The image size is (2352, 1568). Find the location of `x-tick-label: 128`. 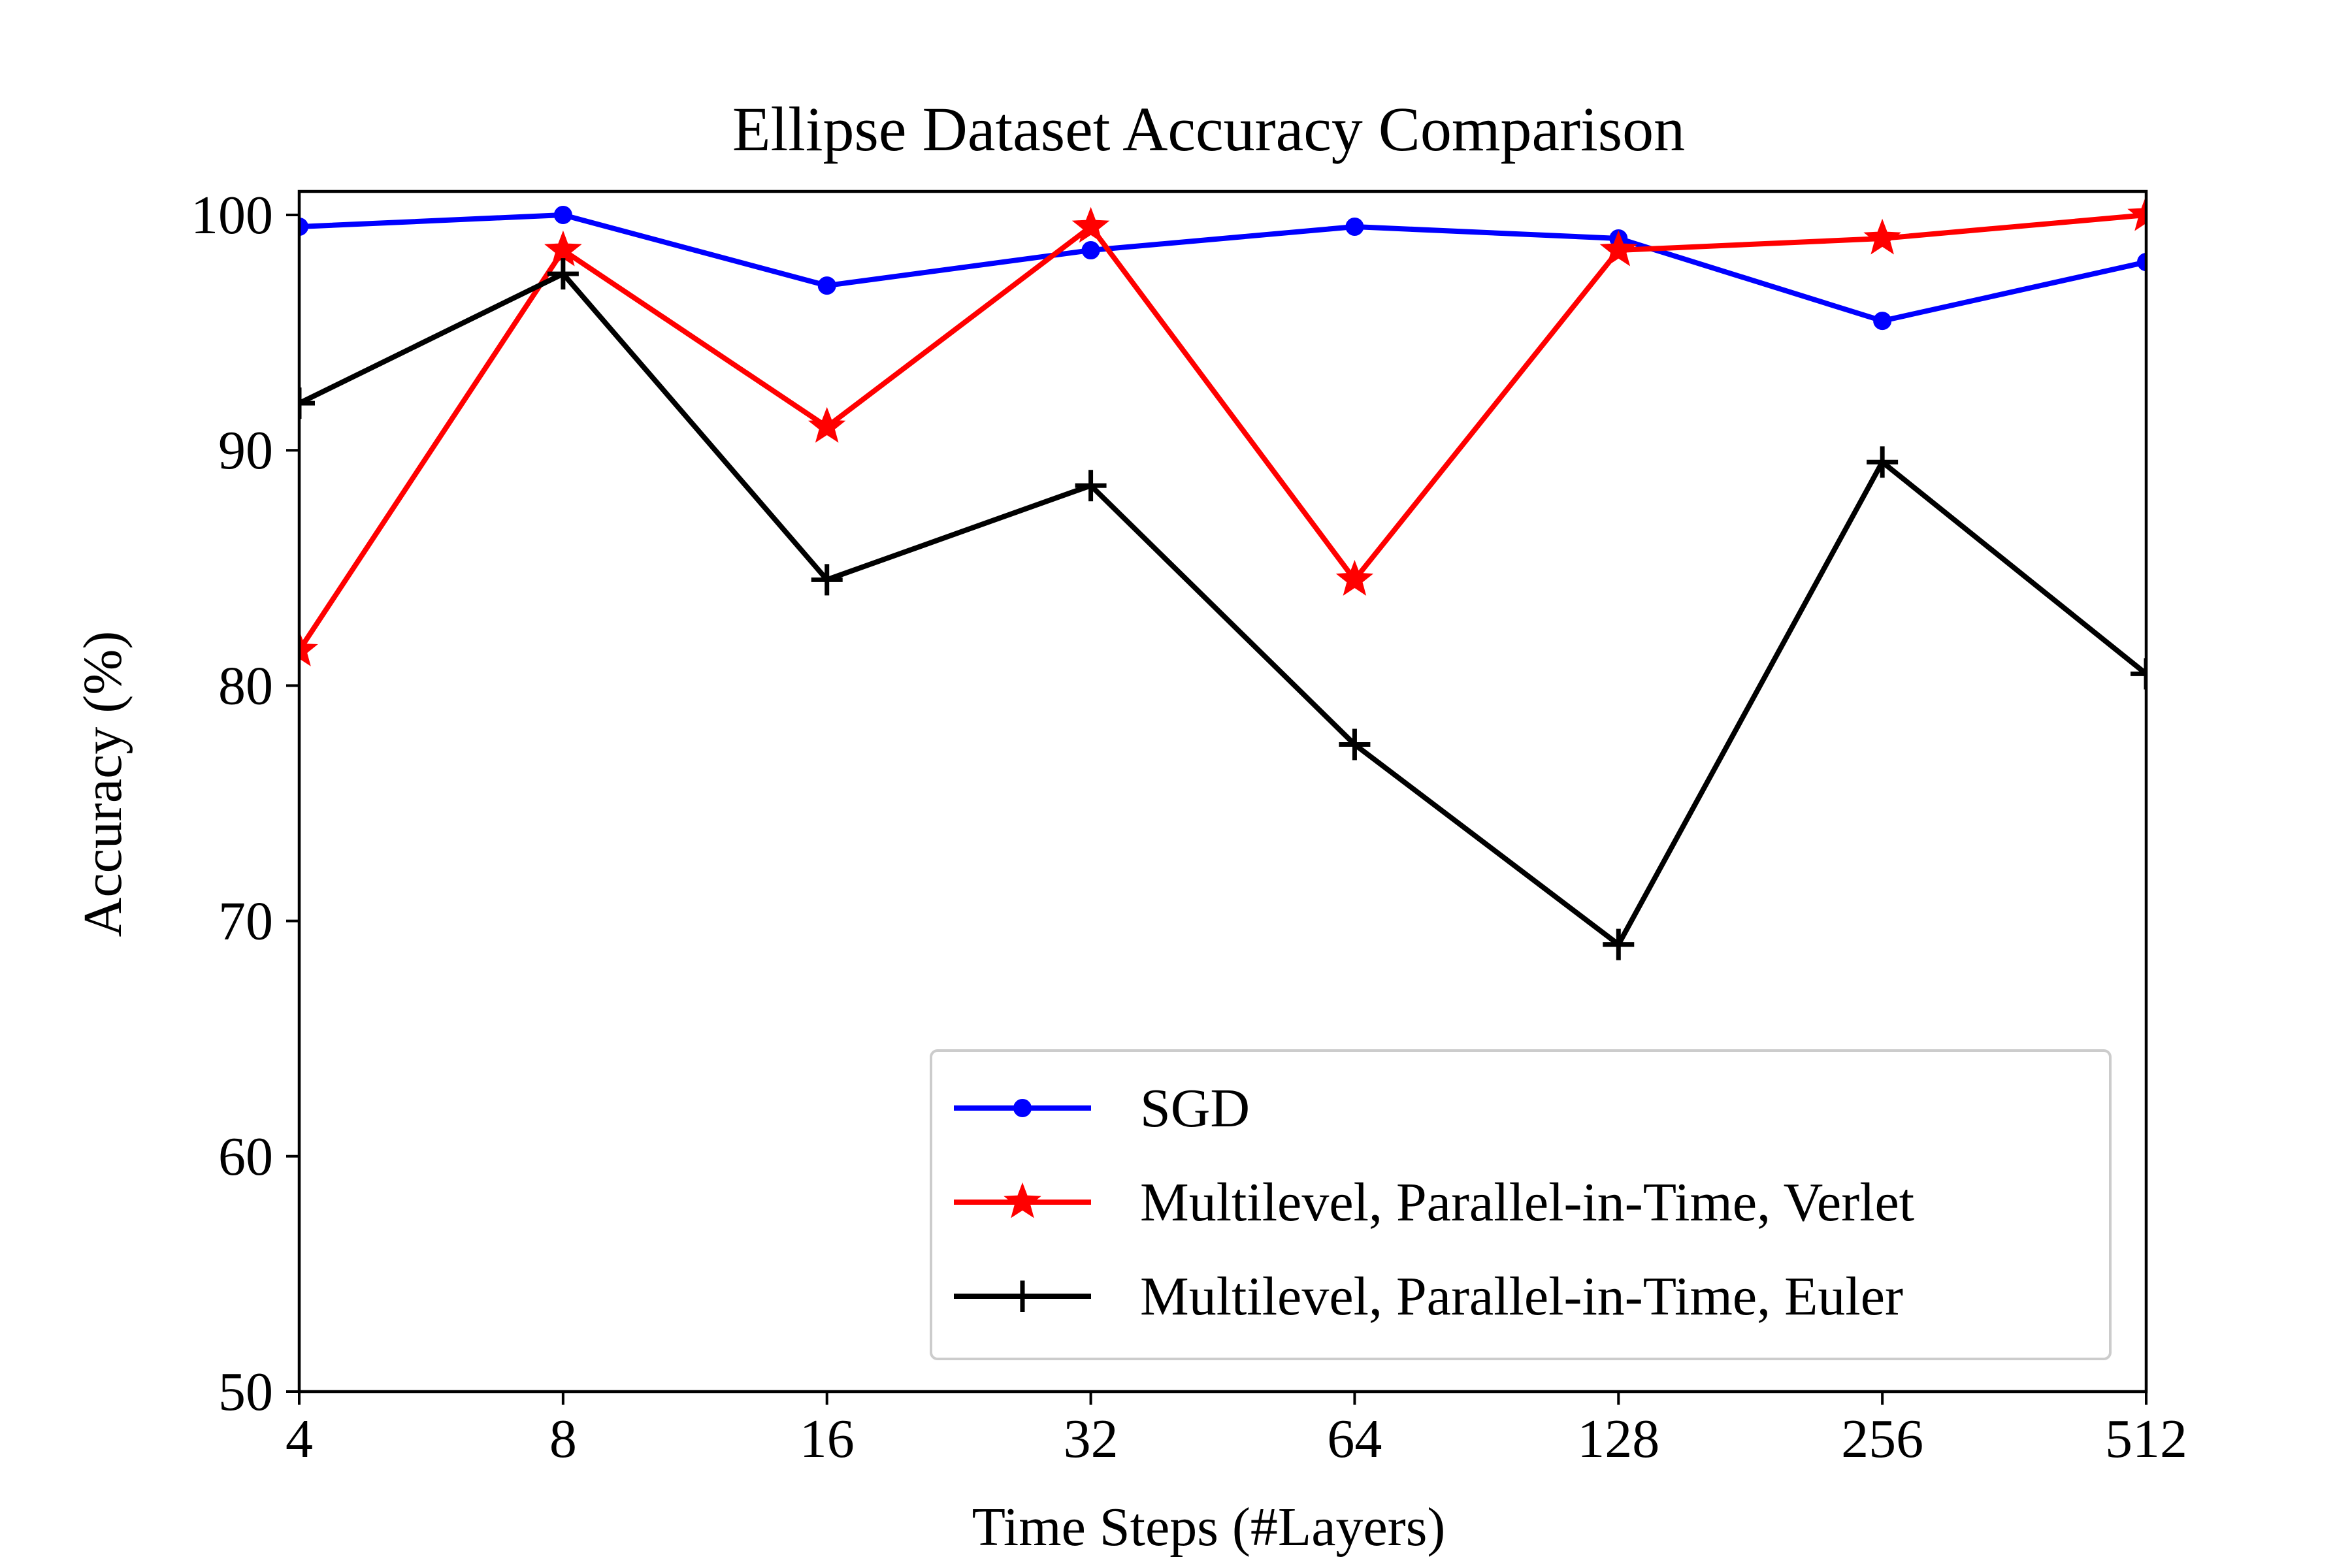

x-tick-label: 128 is located at coordinates (1618, 1439).